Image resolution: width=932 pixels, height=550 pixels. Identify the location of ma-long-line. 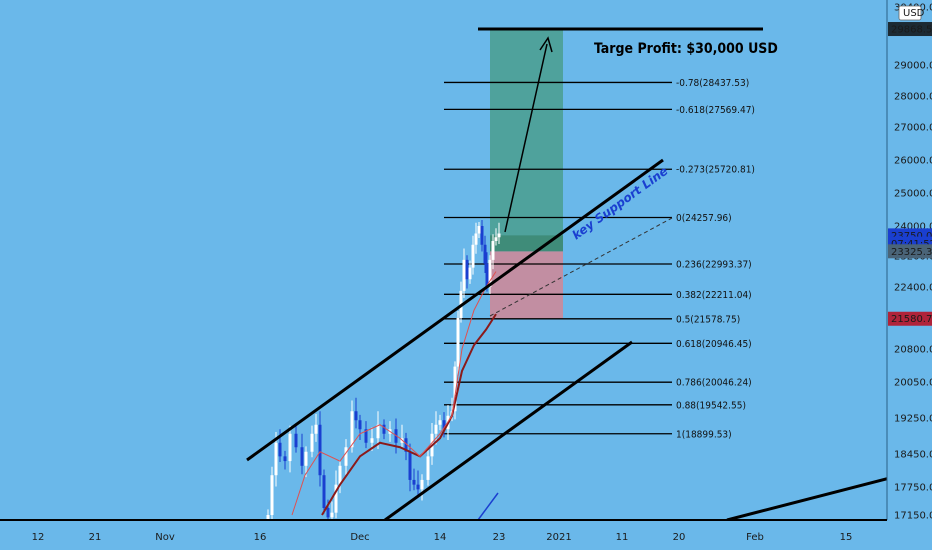
(409, 414).